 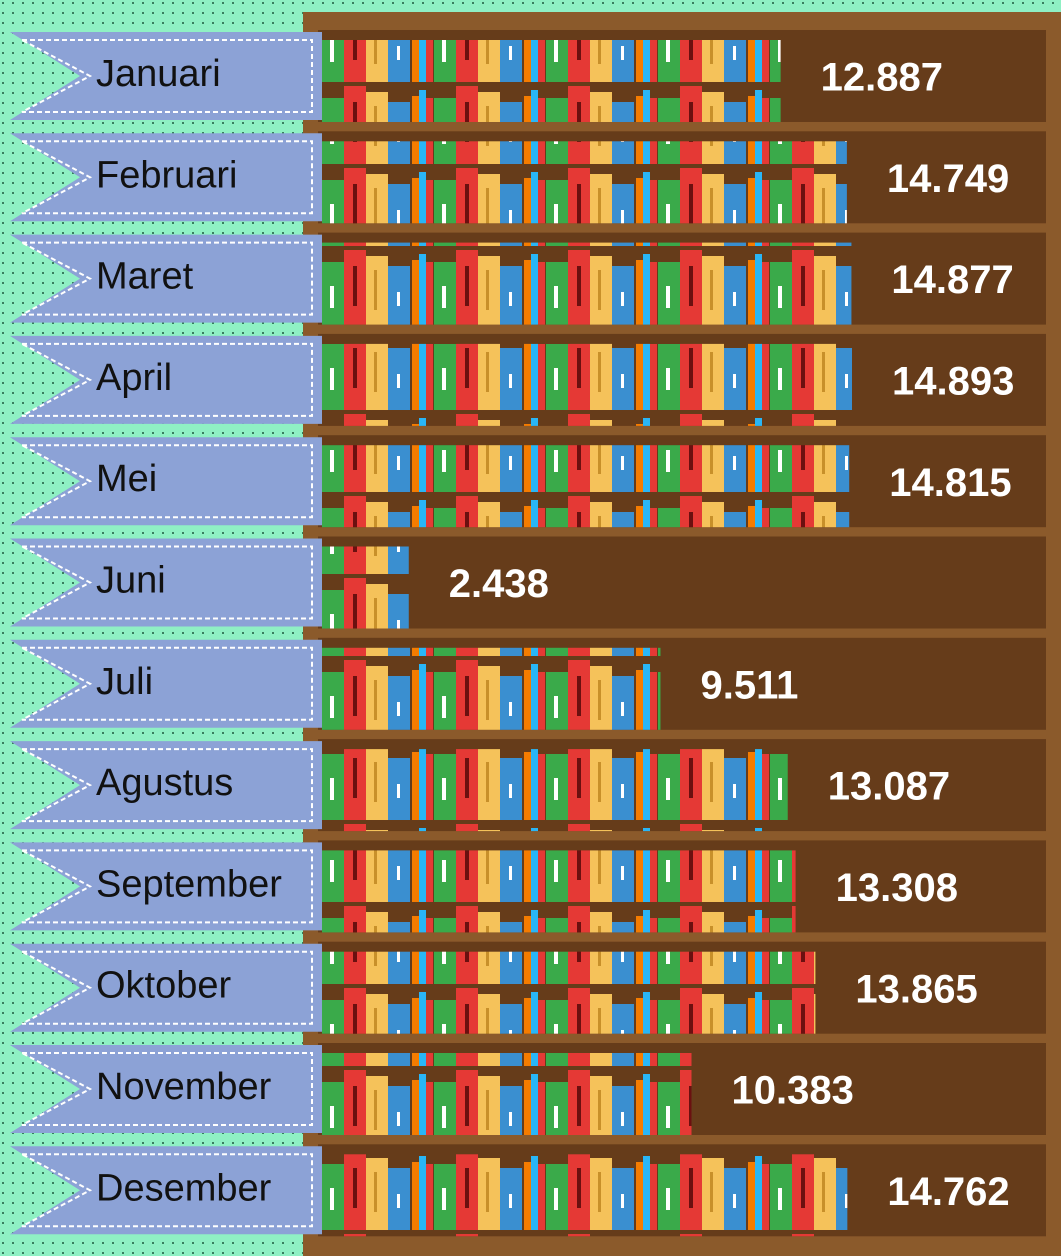 I want to click on category-label: Desember, so click(x=184, y=1188).